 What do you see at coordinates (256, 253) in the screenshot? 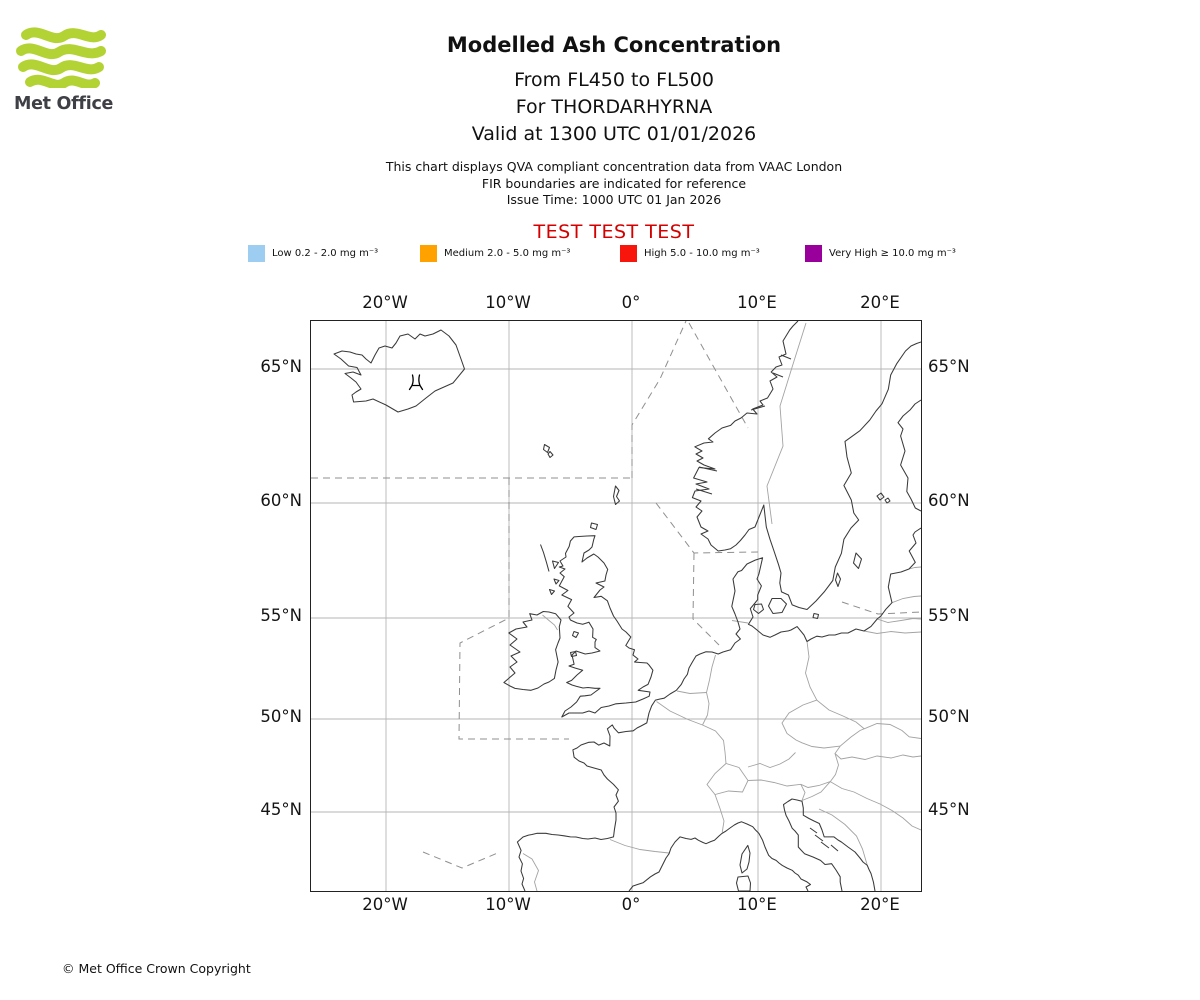
I see `legend-swatch-low` at bounding box center [256, 253].